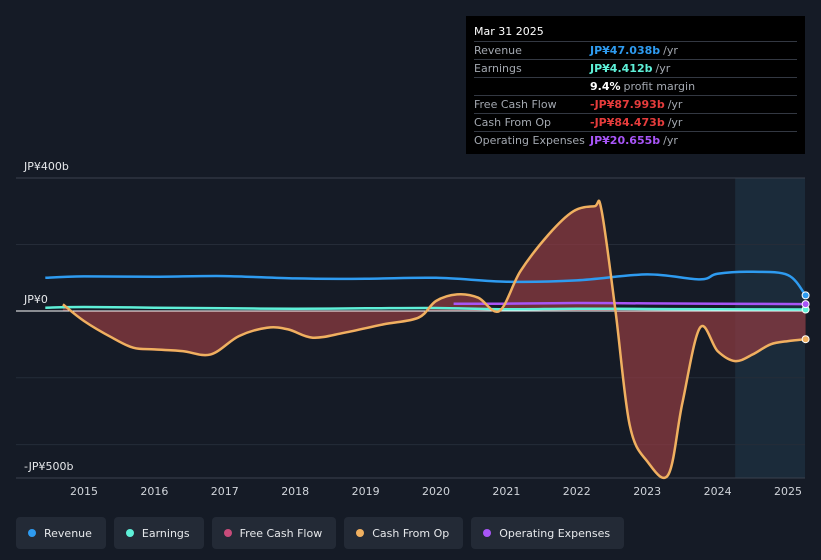 This screenshot has height=560, width=821. Describe the element at coordinates (515, 104) in the screenshot. I see `tooltip-row-label: Free Cash Flow` at that location.